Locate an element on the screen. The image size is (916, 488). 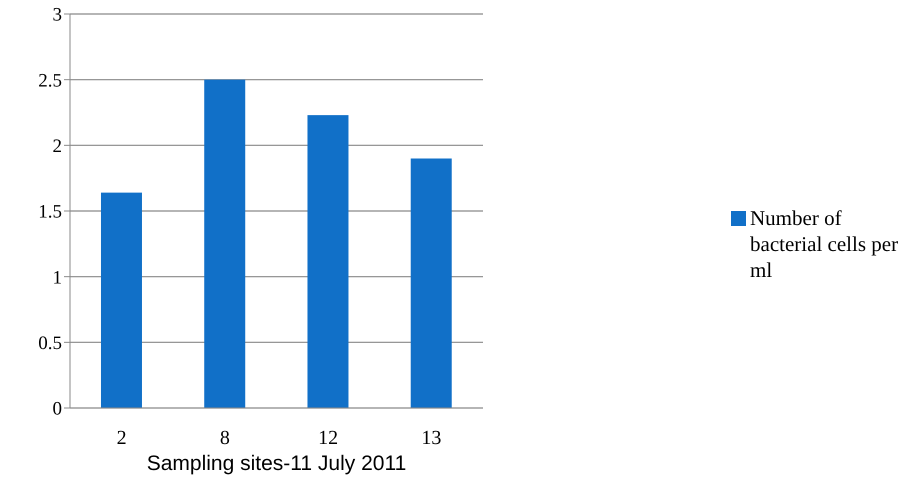
y-tick-label: 3 is located at coordinates (57, 15).